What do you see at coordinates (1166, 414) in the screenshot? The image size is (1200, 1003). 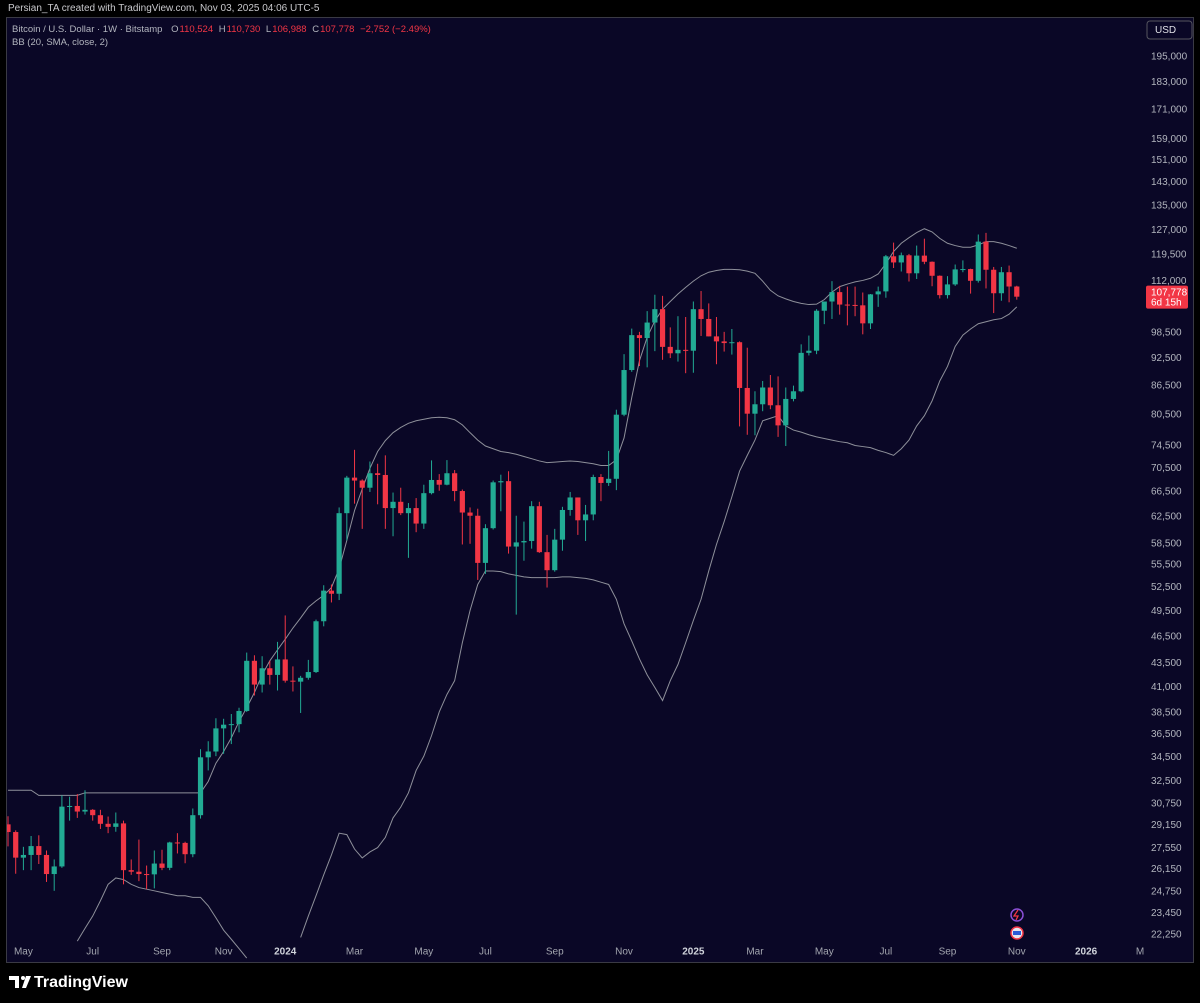 I see `y-tick-label: 80,500` at bounding box center [1166, 414].